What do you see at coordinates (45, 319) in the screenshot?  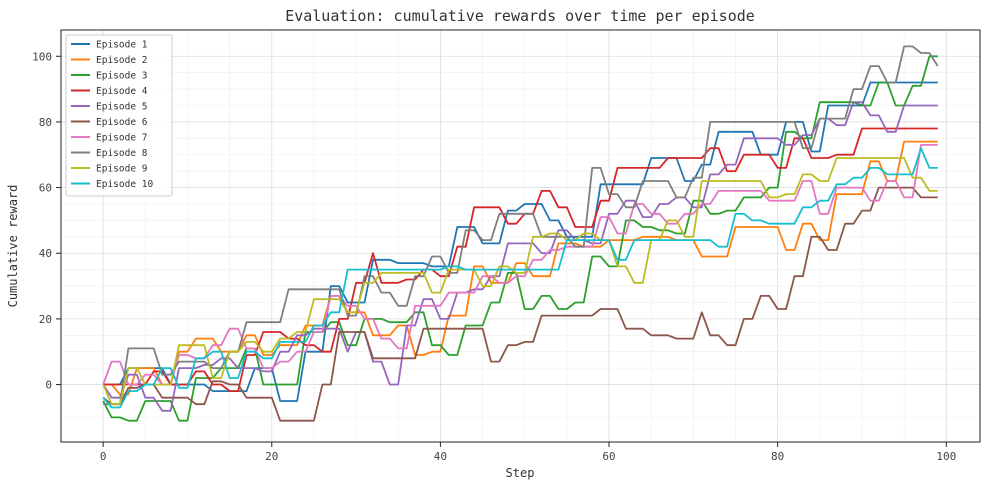 I see `y-tick-label: 20` at bounding box center [45, 319].